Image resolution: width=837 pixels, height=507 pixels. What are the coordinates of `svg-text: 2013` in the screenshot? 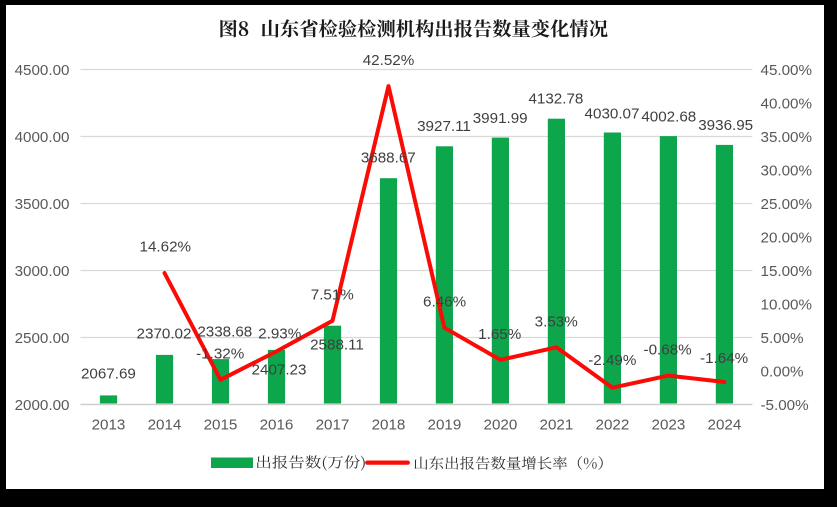 It's located at (109, 425).